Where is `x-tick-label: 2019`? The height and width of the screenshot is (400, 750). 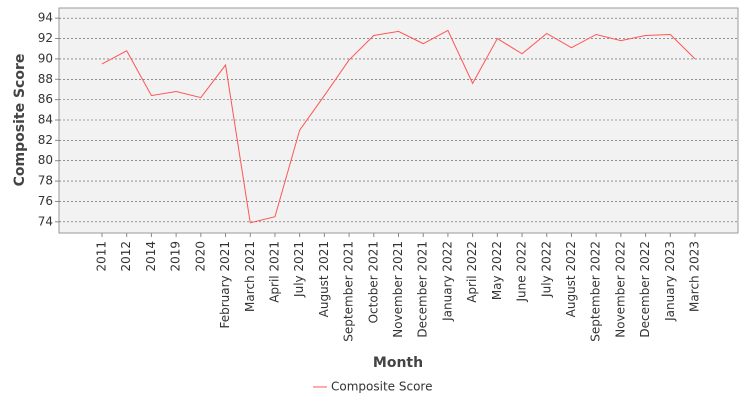 x-tick-label: 2019 is located at coordinates (176, 256).